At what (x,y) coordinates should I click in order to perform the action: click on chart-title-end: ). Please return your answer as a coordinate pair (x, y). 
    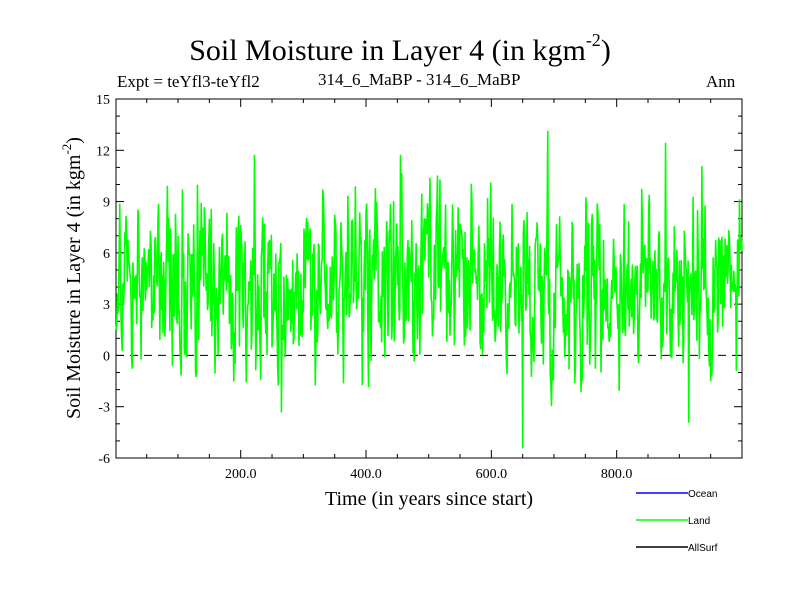
    Looking at the image, I should click on (605, 50).